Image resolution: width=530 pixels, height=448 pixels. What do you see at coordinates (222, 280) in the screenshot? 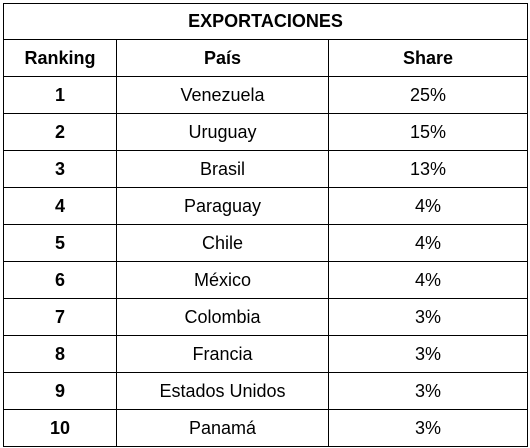
I see `cell-country: México` at bounding box center [222, 280].